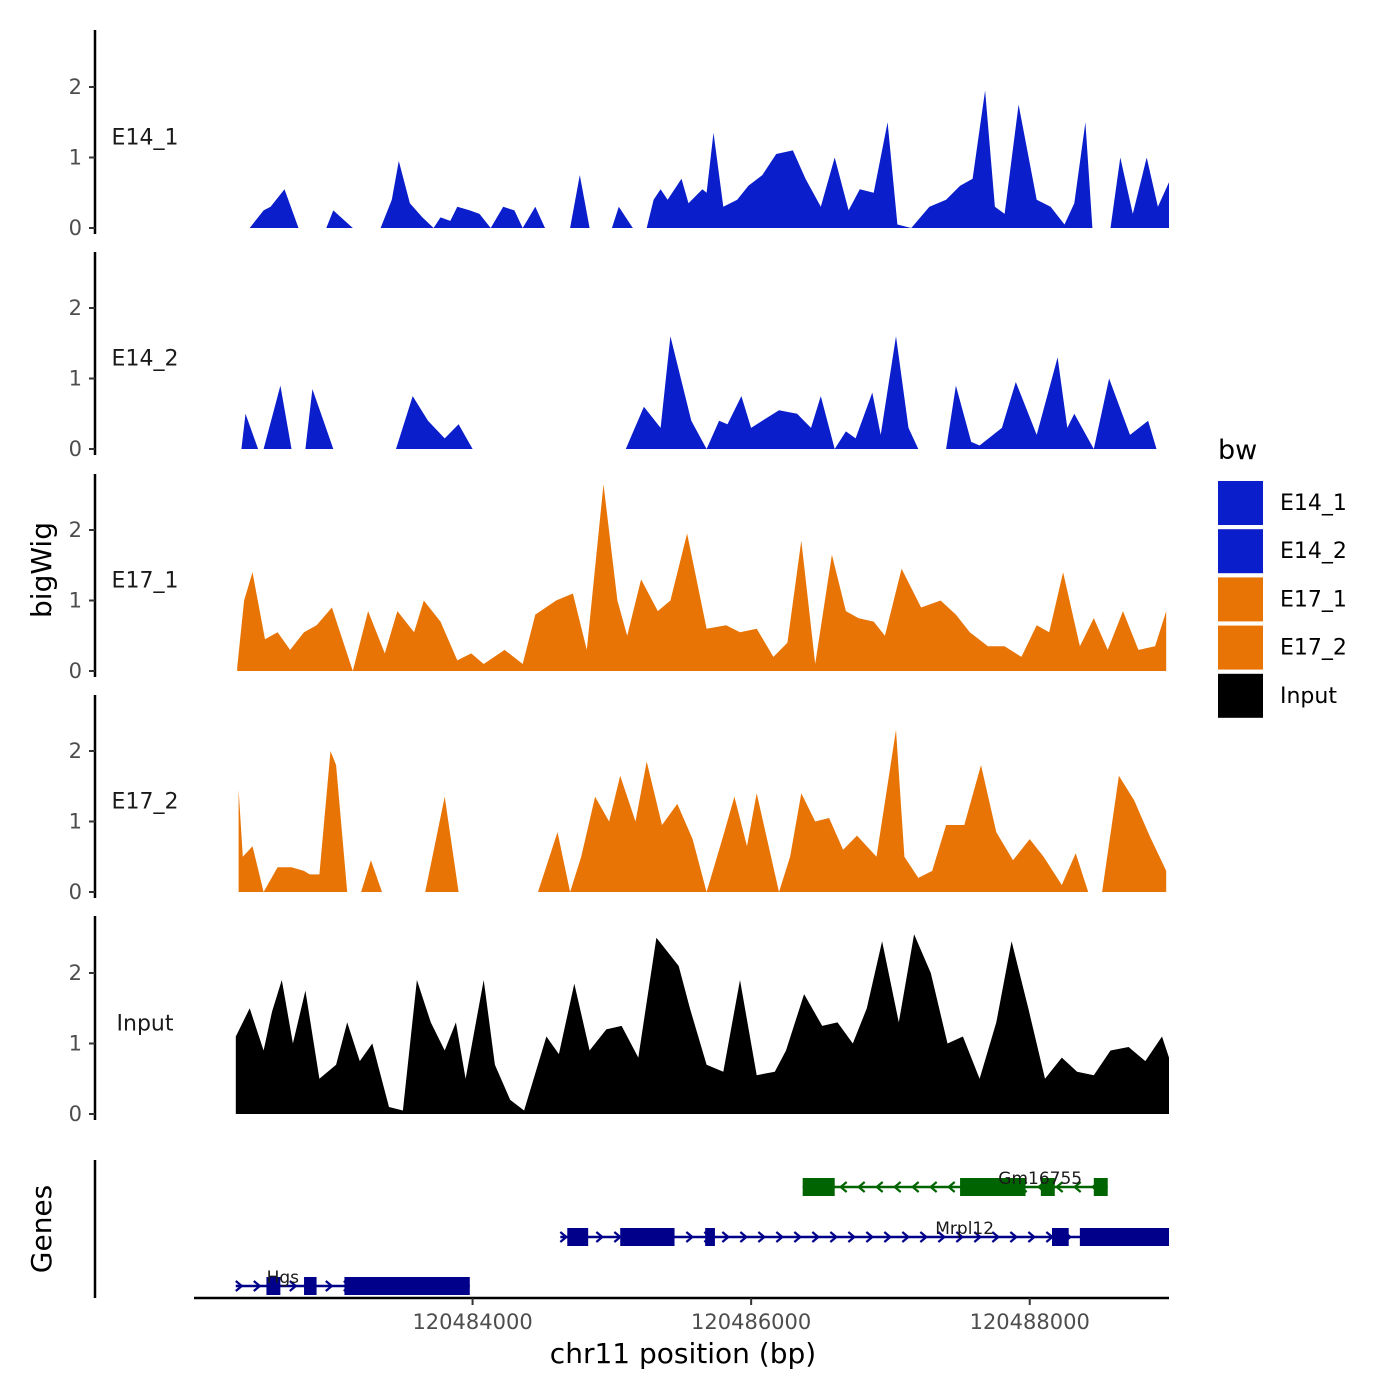 The height and width of the screenshot is (1400, 1400). I want to click on legend-label-e14-2: E14_2, so click(1313, 551).